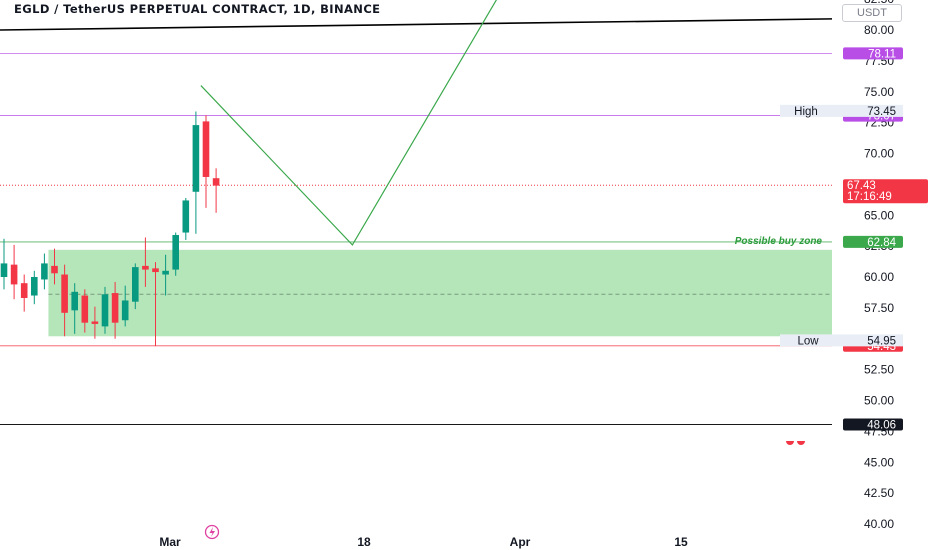 This screenshot has width=932, height=550. Describe the element at coordinates (881, 243) in the screenshot. I see `level-tag-3: 62.84` at that location.